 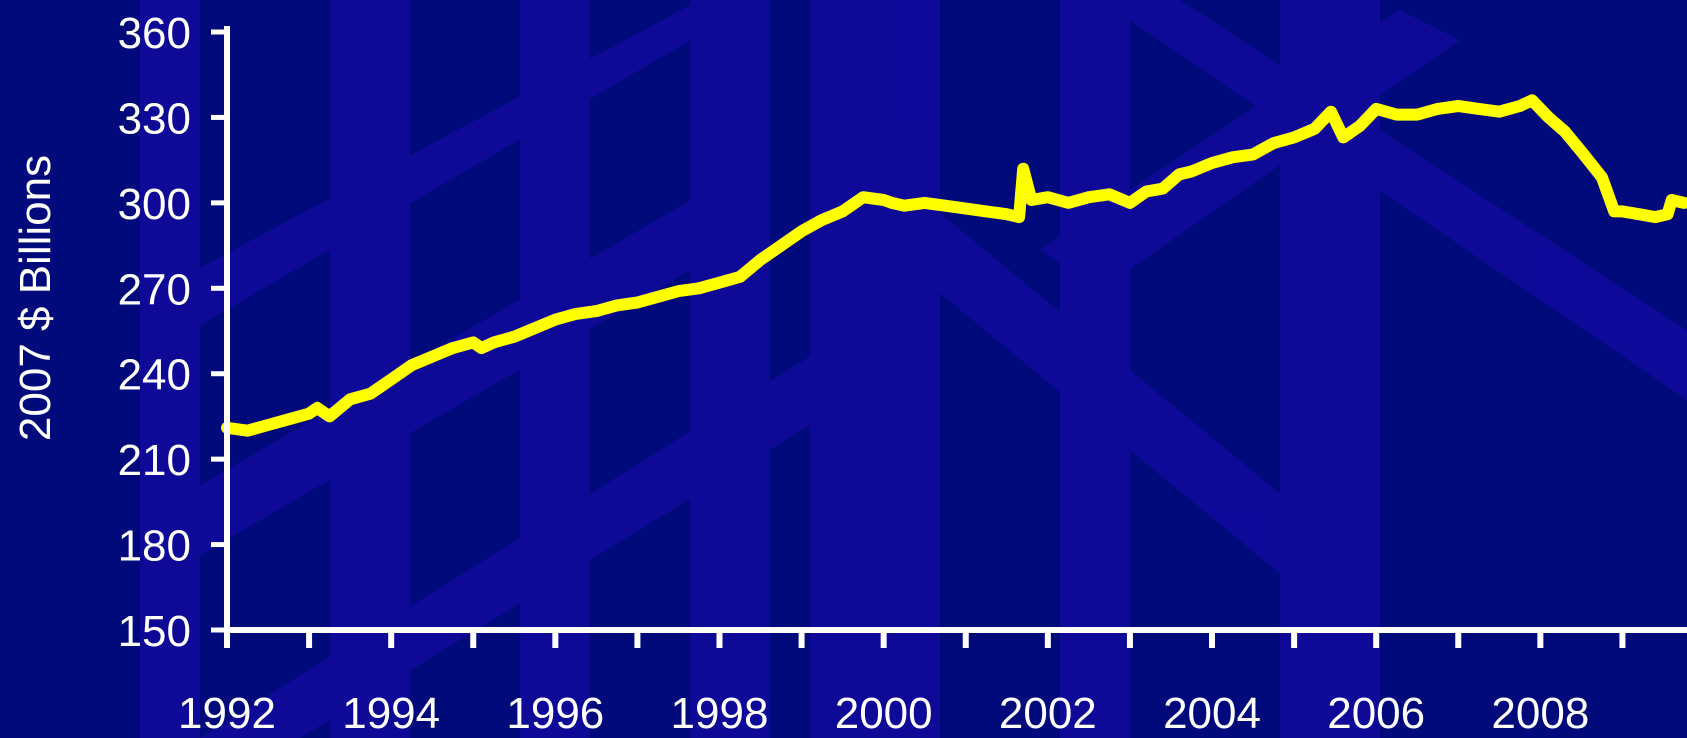 I want to click on y-tick-label: 150, so click(x=154, y=631).